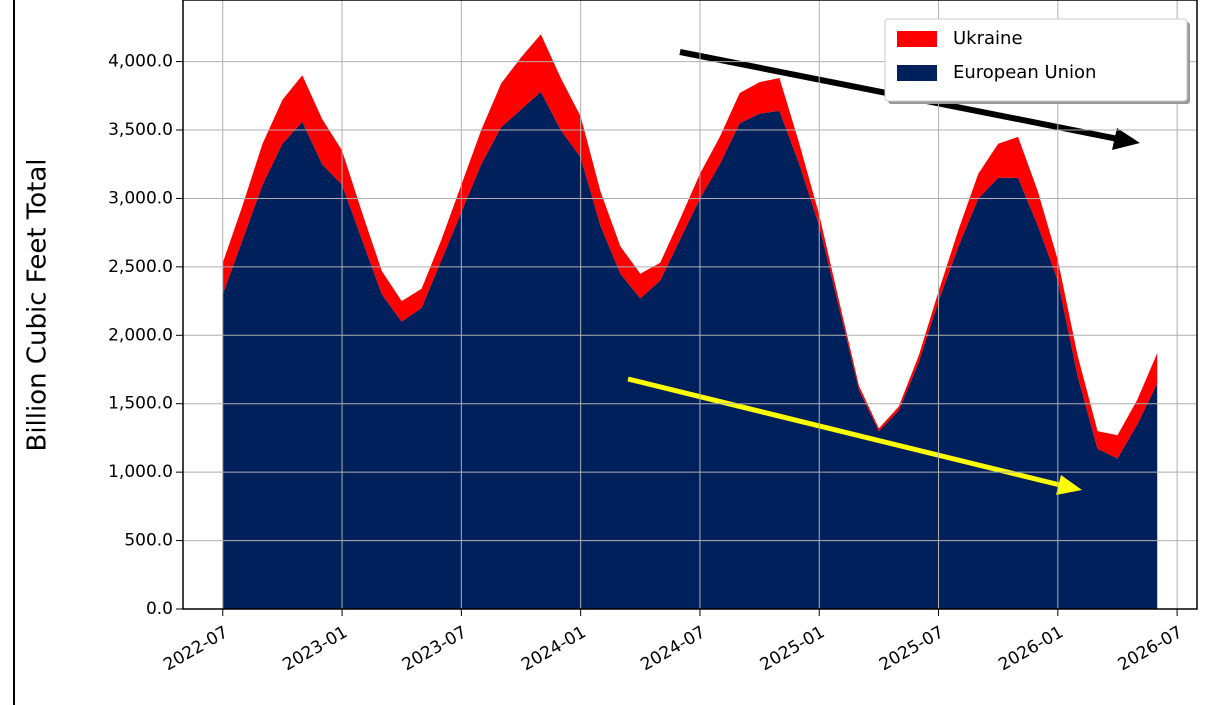 This screenshot has width=1212, height=705. Describe the element at coordinates (988, 38) in the screenshot. I see `legend-label: Ukraine` at that location.